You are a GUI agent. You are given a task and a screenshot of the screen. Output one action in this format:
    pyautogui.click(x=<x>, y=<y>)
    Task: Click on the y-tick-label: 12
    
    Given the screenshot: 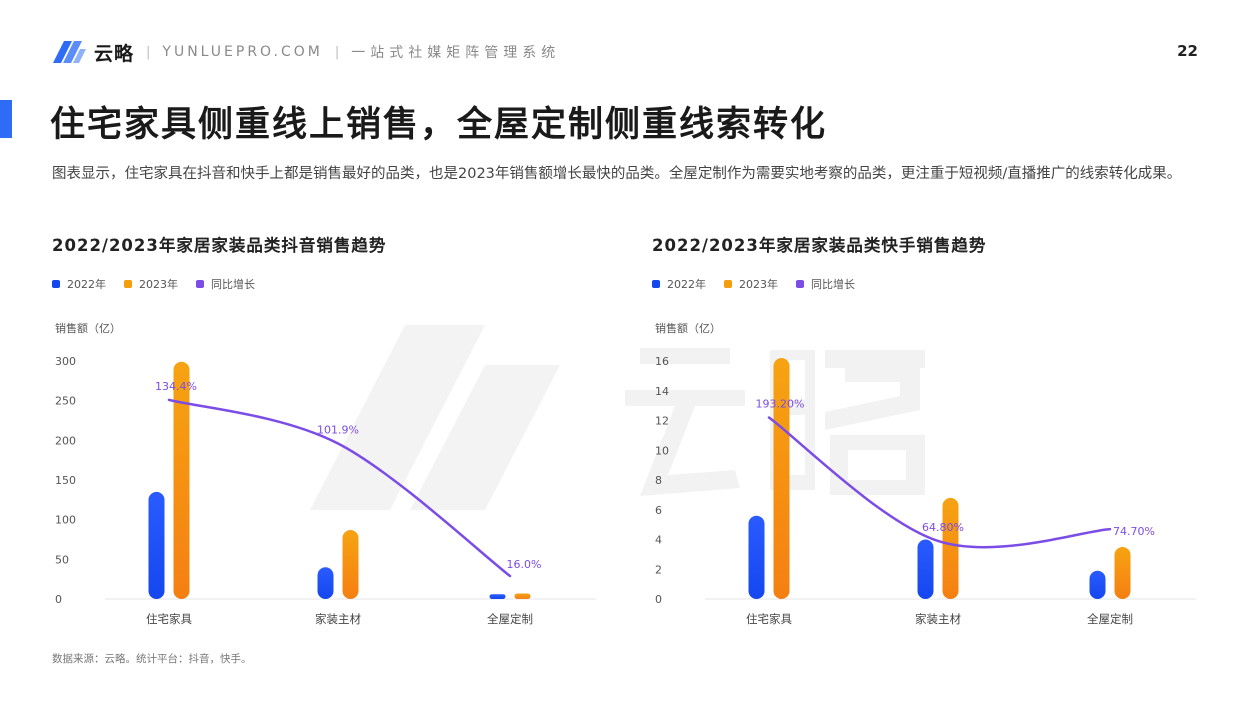 What is the action you would take?
    pyautogui.click(x=662, y=421)
    